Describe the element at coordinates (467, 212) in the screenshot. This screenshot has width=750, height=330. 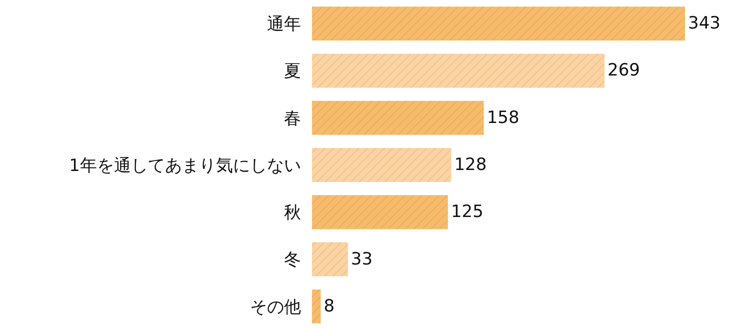
I see `data-label: 125` at that location.